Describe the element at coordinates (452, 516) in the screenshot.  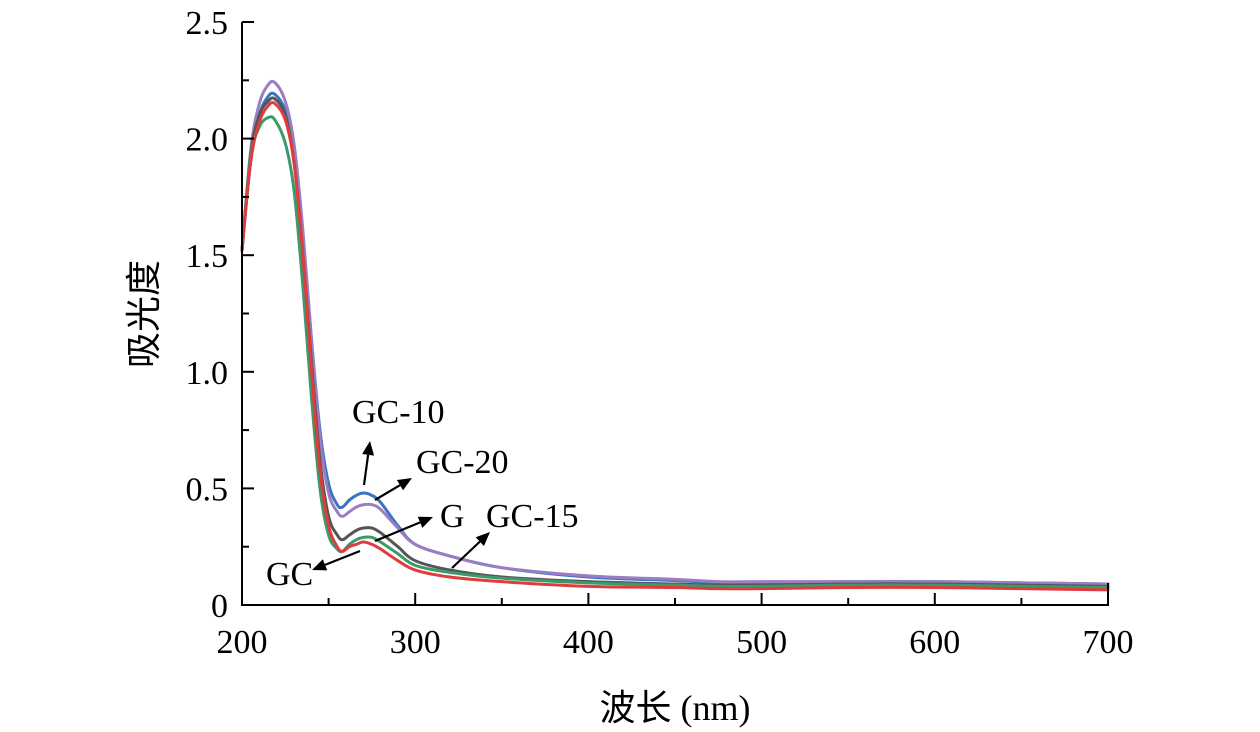
I see `annotation-g-label: G` at that location.